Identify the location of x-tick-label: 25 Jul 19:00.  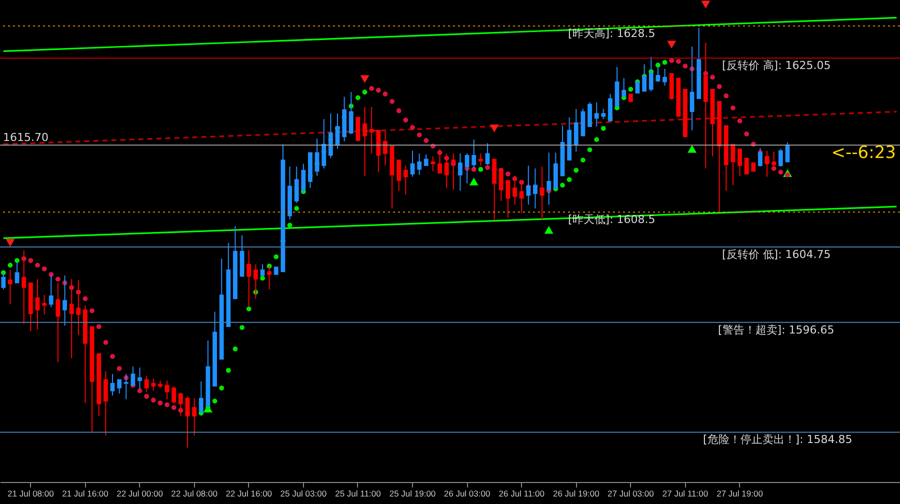
(412, 493).